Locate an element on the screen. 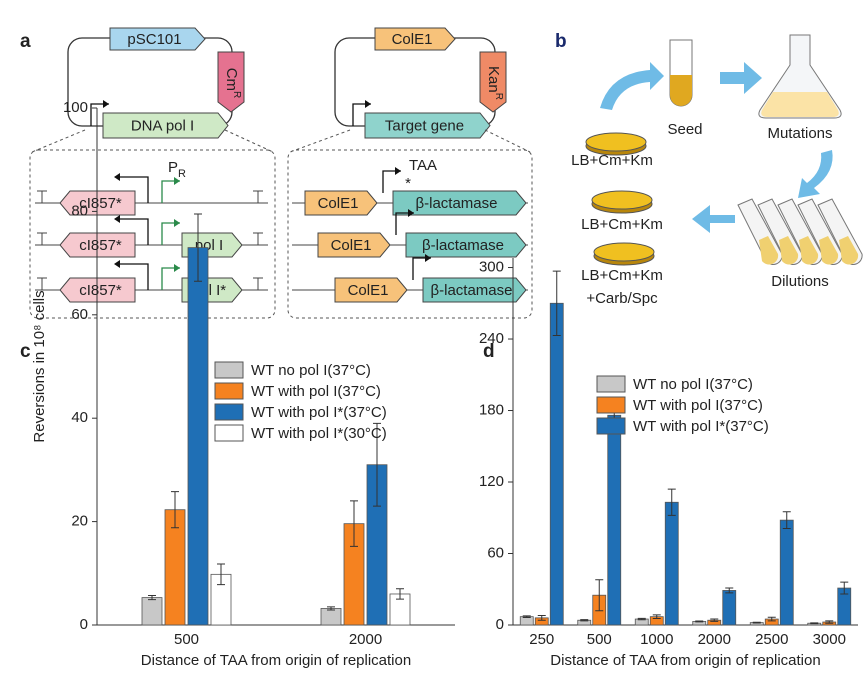 This screenshot has width=865, height=679. y-tick-label: 300 is located at coordinates (491, 267).